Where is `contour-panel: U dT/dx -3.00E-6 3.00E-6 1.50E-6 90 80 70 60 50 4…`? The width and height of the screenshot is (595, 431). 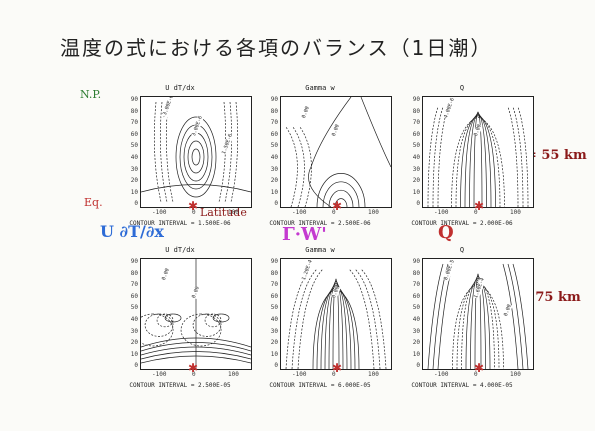 contour-panel: U dT/dx -3.00E-6 3.00E-6 1.50E-6 90 80 70 60 50 4… is located at coordinates (180, 159).